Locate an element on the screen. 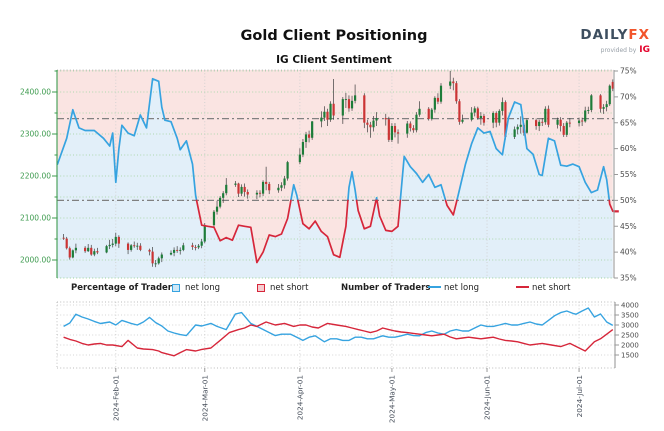 Image resolution: width=664 pixels, height=431 pixels. svg-text: 3000 is located at coordinates (630, 326).